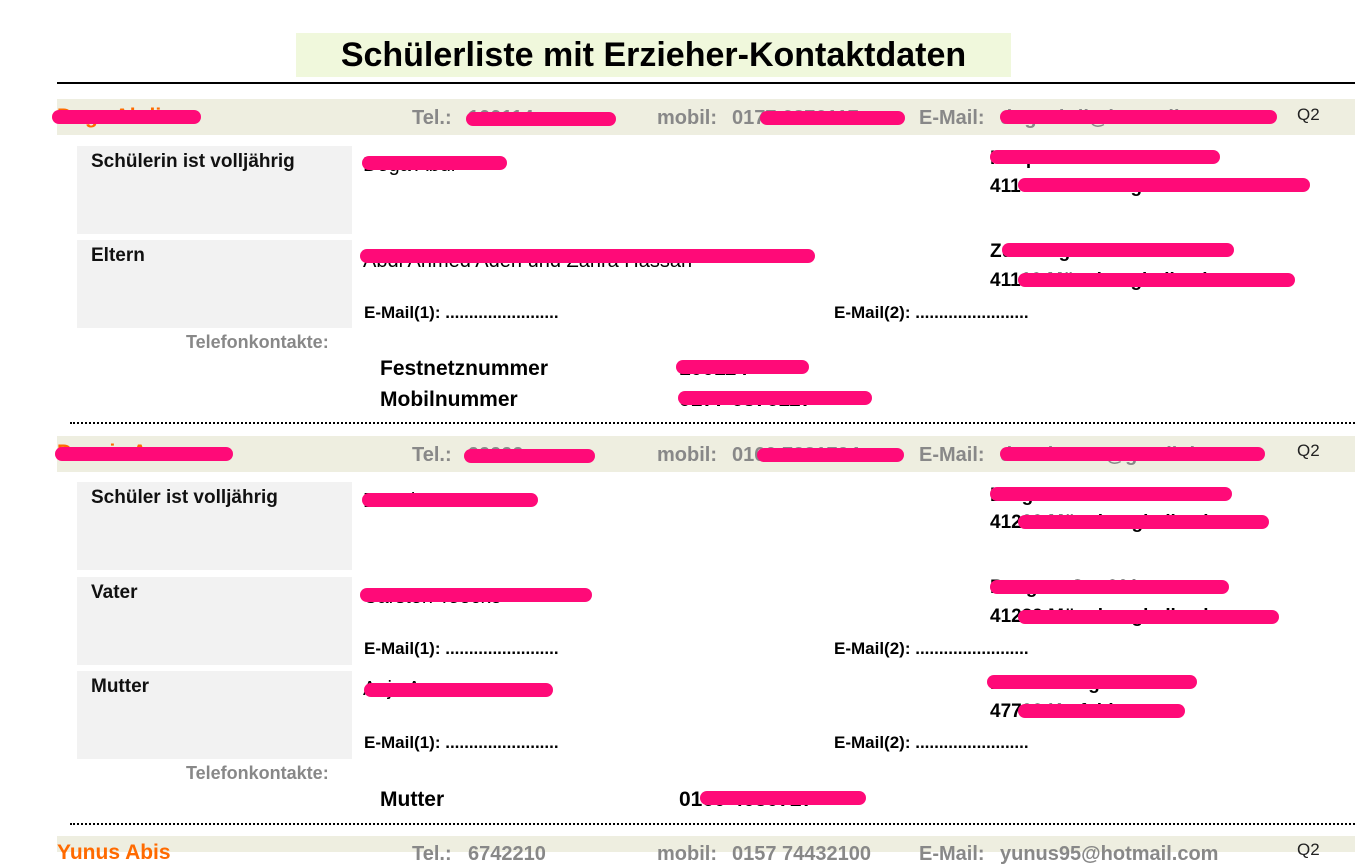 The image size is (1355, 866). What do you see at coordinates (214, 190) in the screenshot?
I see `contact-role-box: Schülerin ist volljährig` at bounding box center [214, 190].